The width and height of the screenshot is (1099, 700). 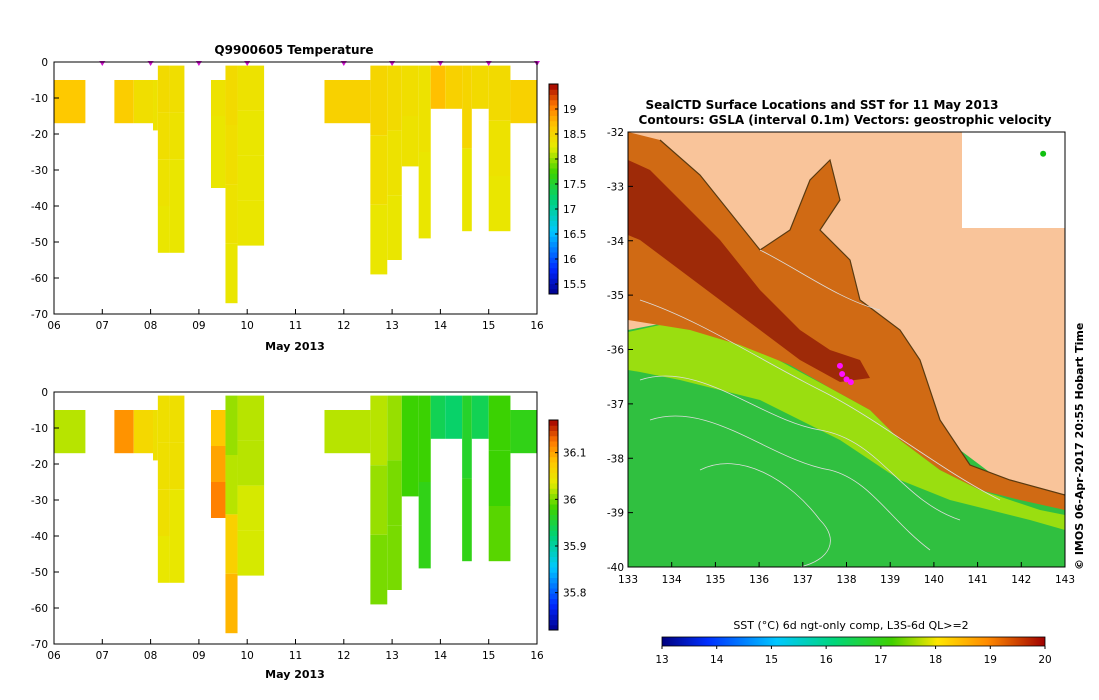 What do you see at coordinates (574, 454) in the screenshot?
I see `colorbar-tick-label: 36.1` at bounding box center [574, 454].